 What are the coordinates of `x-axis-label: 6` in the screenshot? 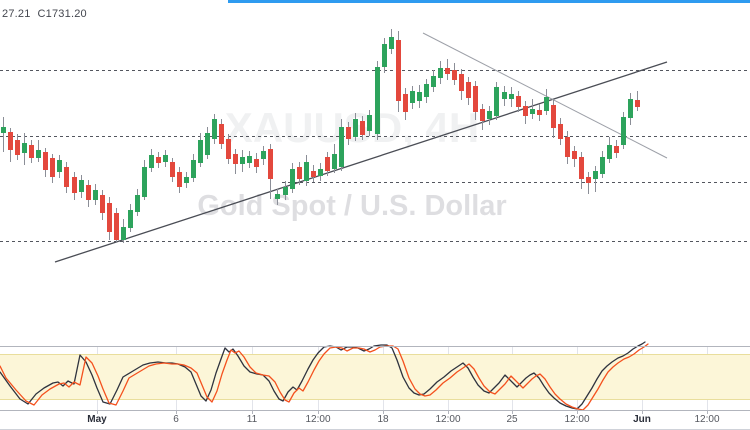 It's located at (176, 419).